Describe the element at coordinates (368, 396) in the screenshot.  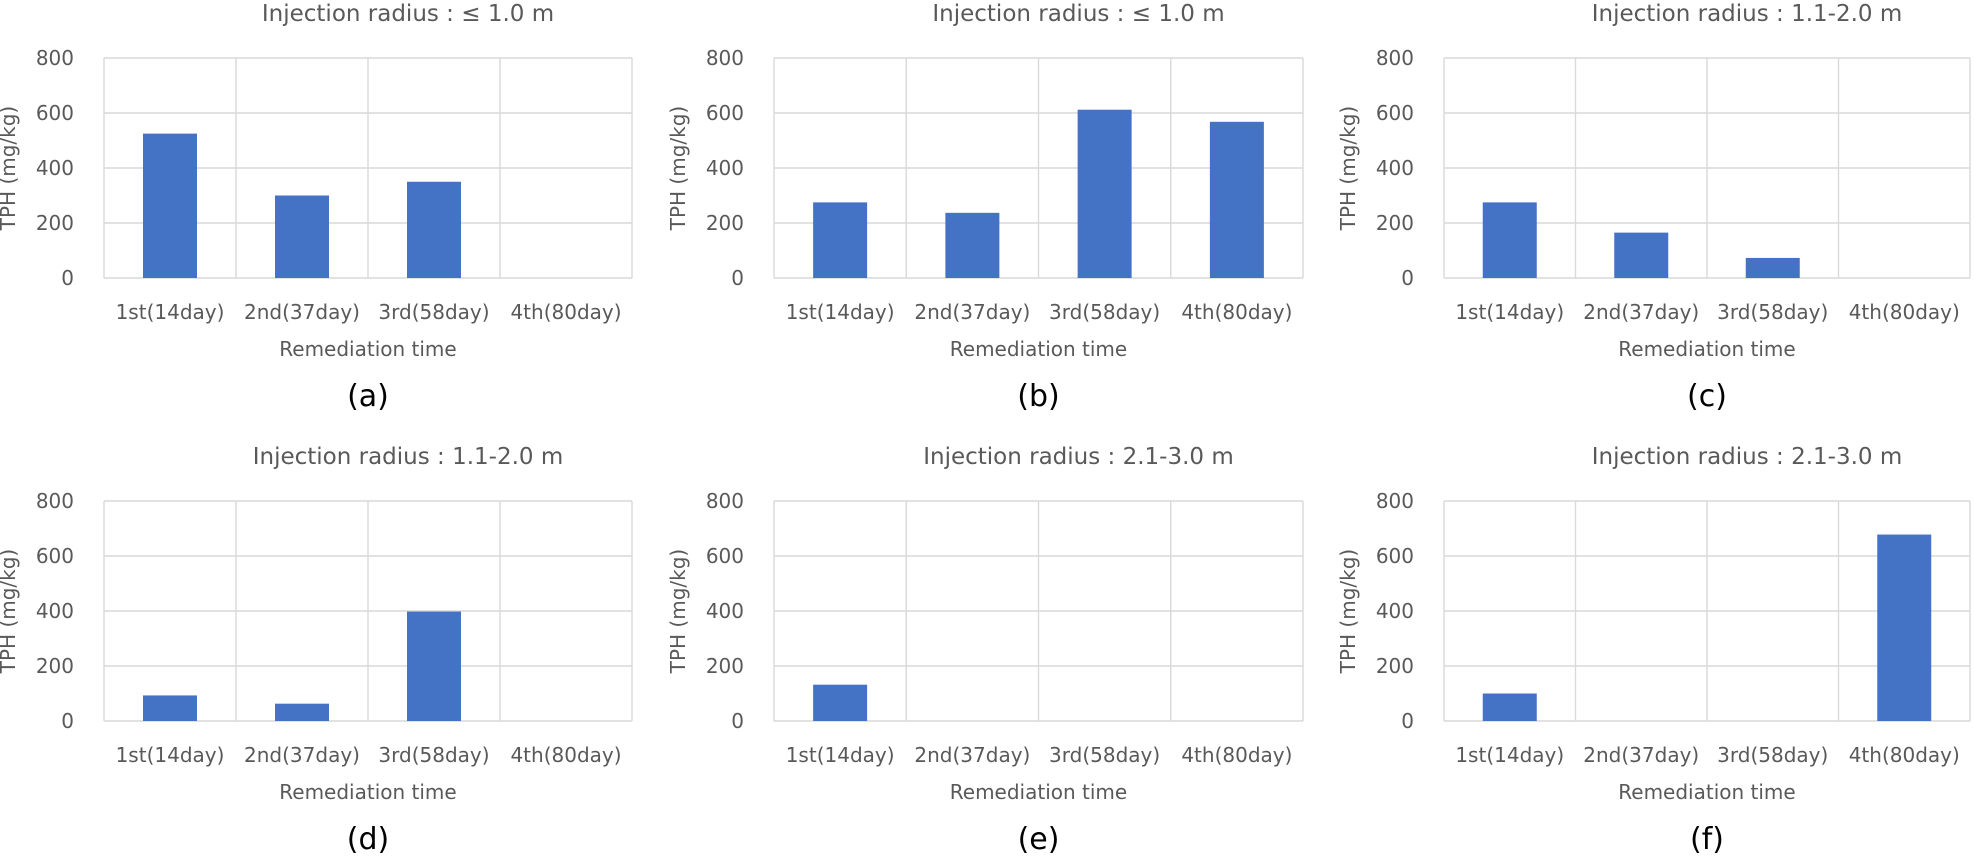
I see `panel-label: (a)` at that location.